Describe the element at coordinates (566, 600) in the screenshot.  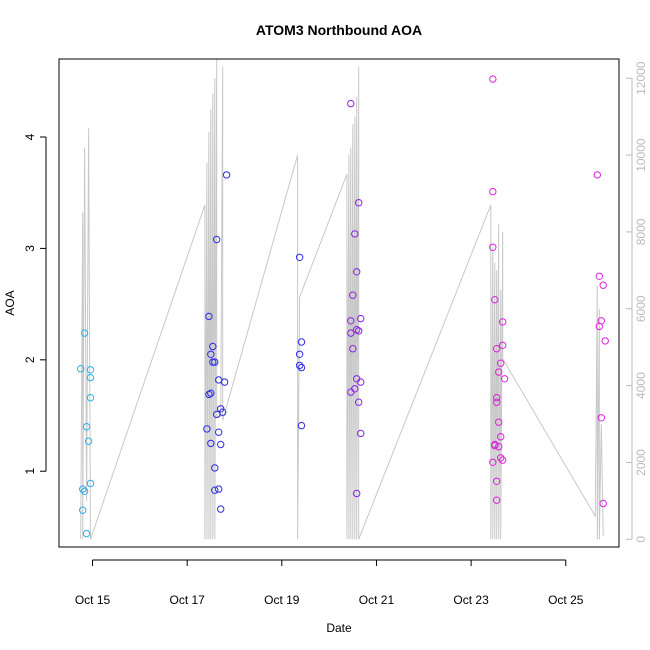
I see `x-tick-label: Oct 25` at that location.